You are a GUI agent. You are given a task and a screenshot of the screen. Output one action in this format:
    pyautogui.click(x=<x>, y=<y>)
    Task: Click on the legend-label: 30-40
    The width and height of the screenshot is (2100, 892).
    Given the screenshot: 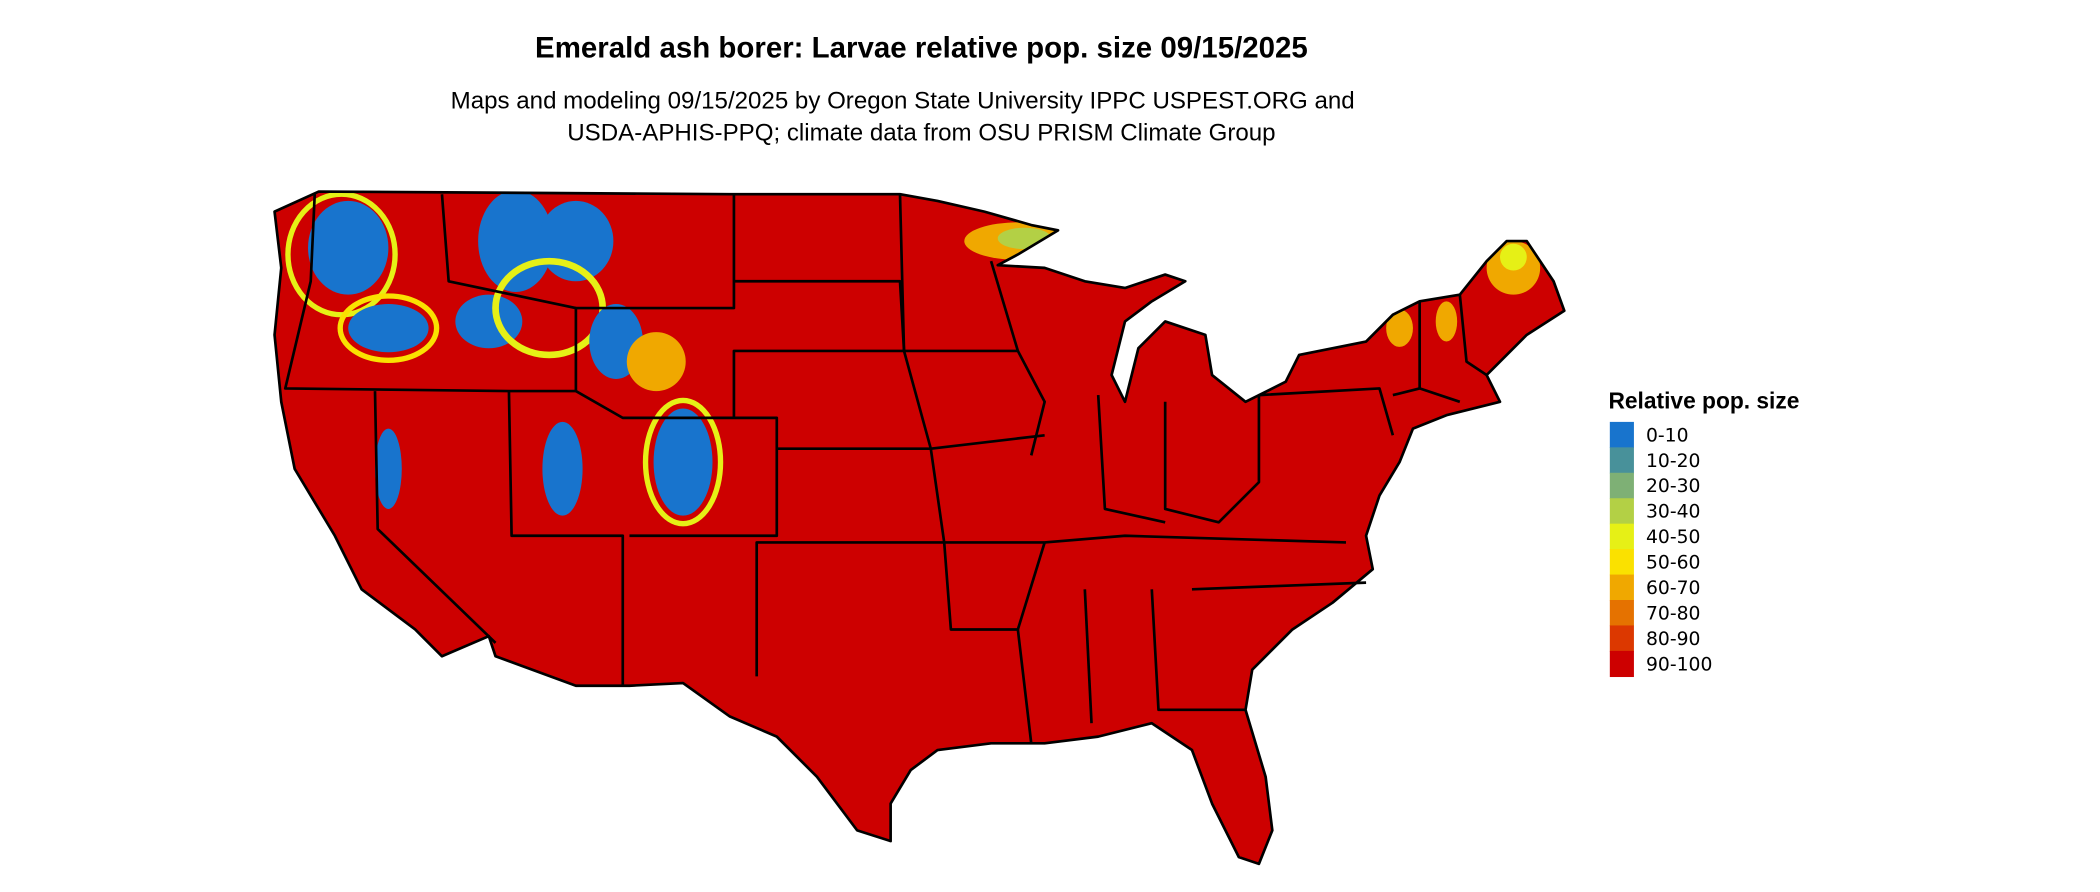 What is the action you would take?
    pyautogui.click(x=1673, y=512)
    